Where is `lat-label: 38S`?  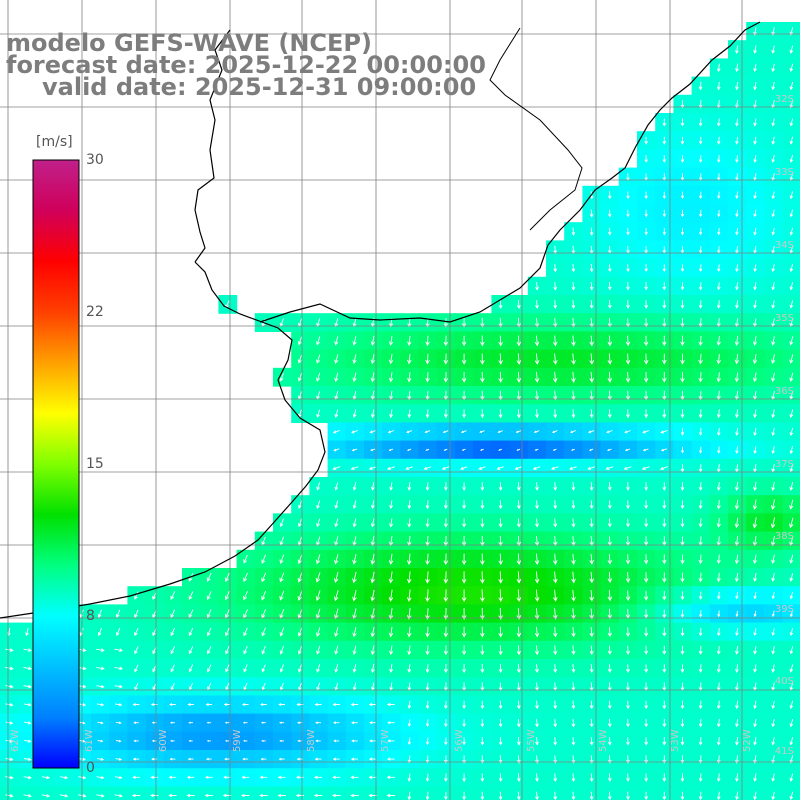 lat-label: 38S is located at coordinates (784, 536).